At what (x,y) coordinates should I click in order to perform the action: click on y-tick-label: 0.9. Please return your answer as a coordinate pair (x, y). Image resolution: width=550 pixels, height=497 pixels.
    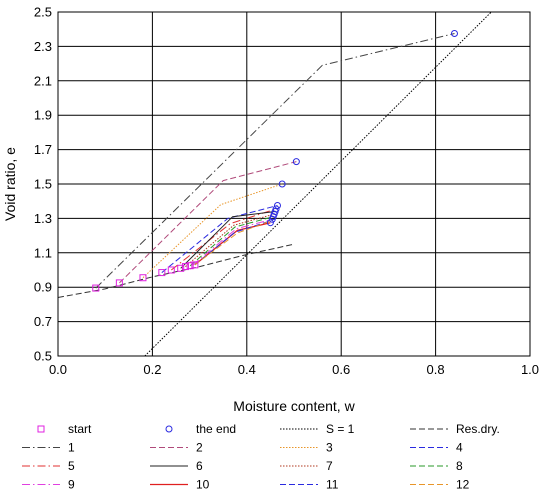
    Looking at the image, I should click on (43, 287).